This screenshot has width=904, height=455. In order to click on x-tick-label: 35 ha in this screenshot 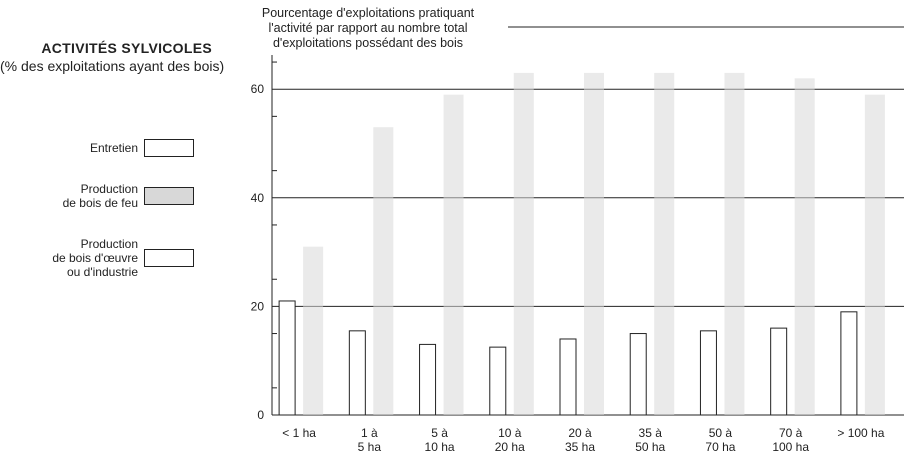, I will do `click(580, 447)`.